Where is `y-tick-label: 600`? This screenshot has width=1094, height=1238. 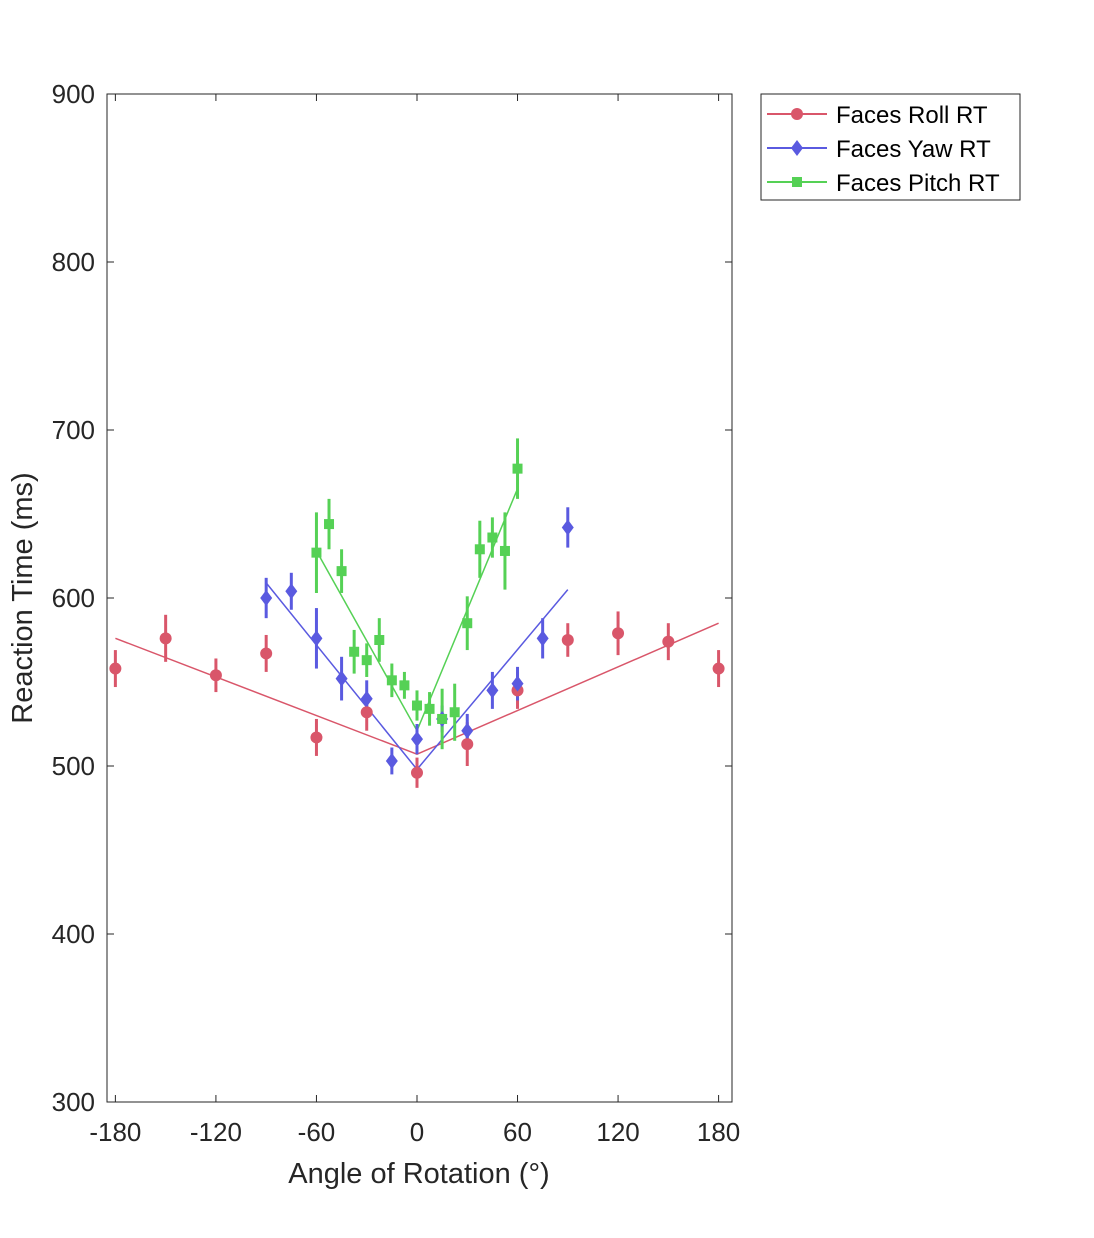
y-tick-label: 600 is located at coordinates (73, 598).